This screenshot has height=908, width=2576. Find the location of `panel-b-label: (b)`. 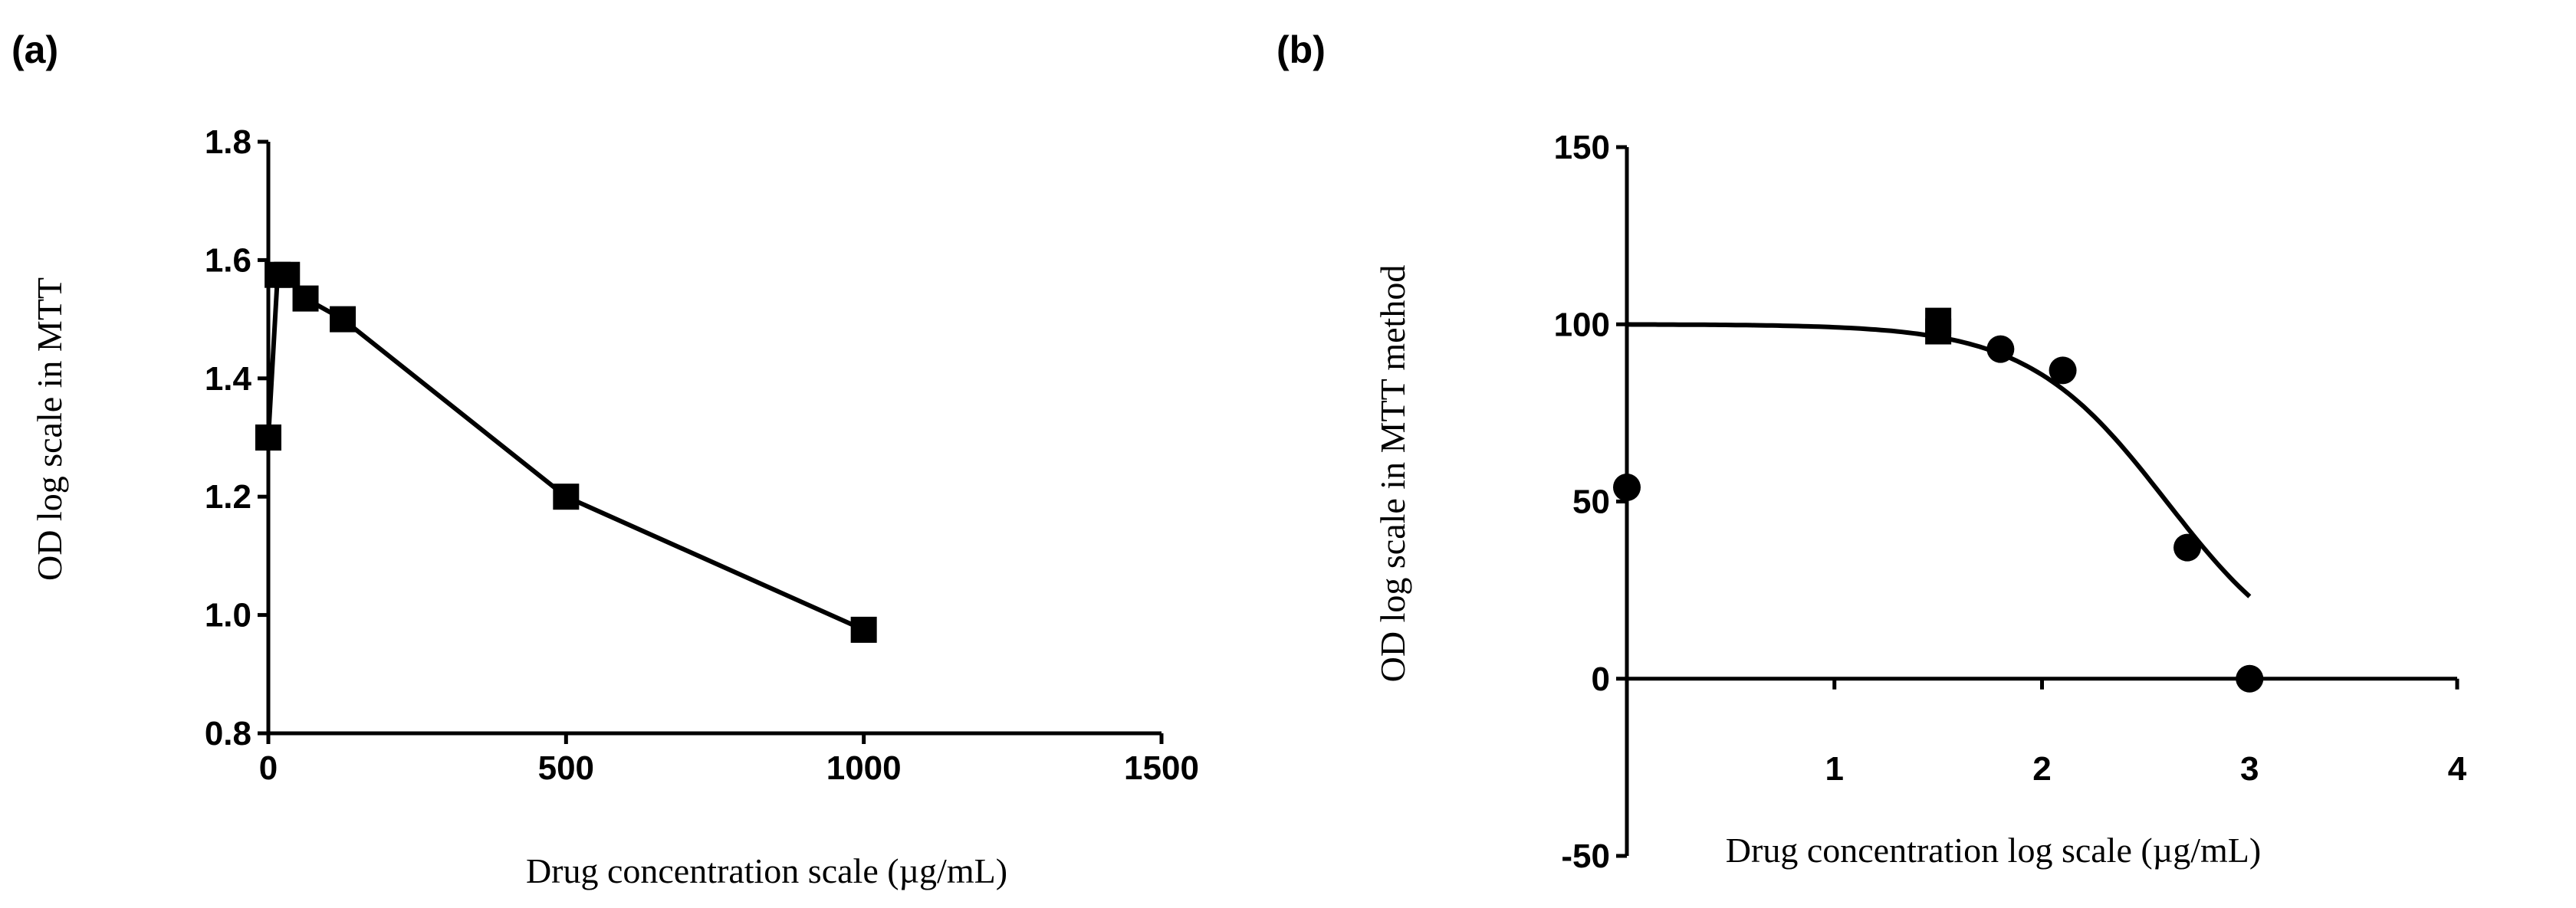

panel-b-label: (b) is located at coordinates (1301, 50).